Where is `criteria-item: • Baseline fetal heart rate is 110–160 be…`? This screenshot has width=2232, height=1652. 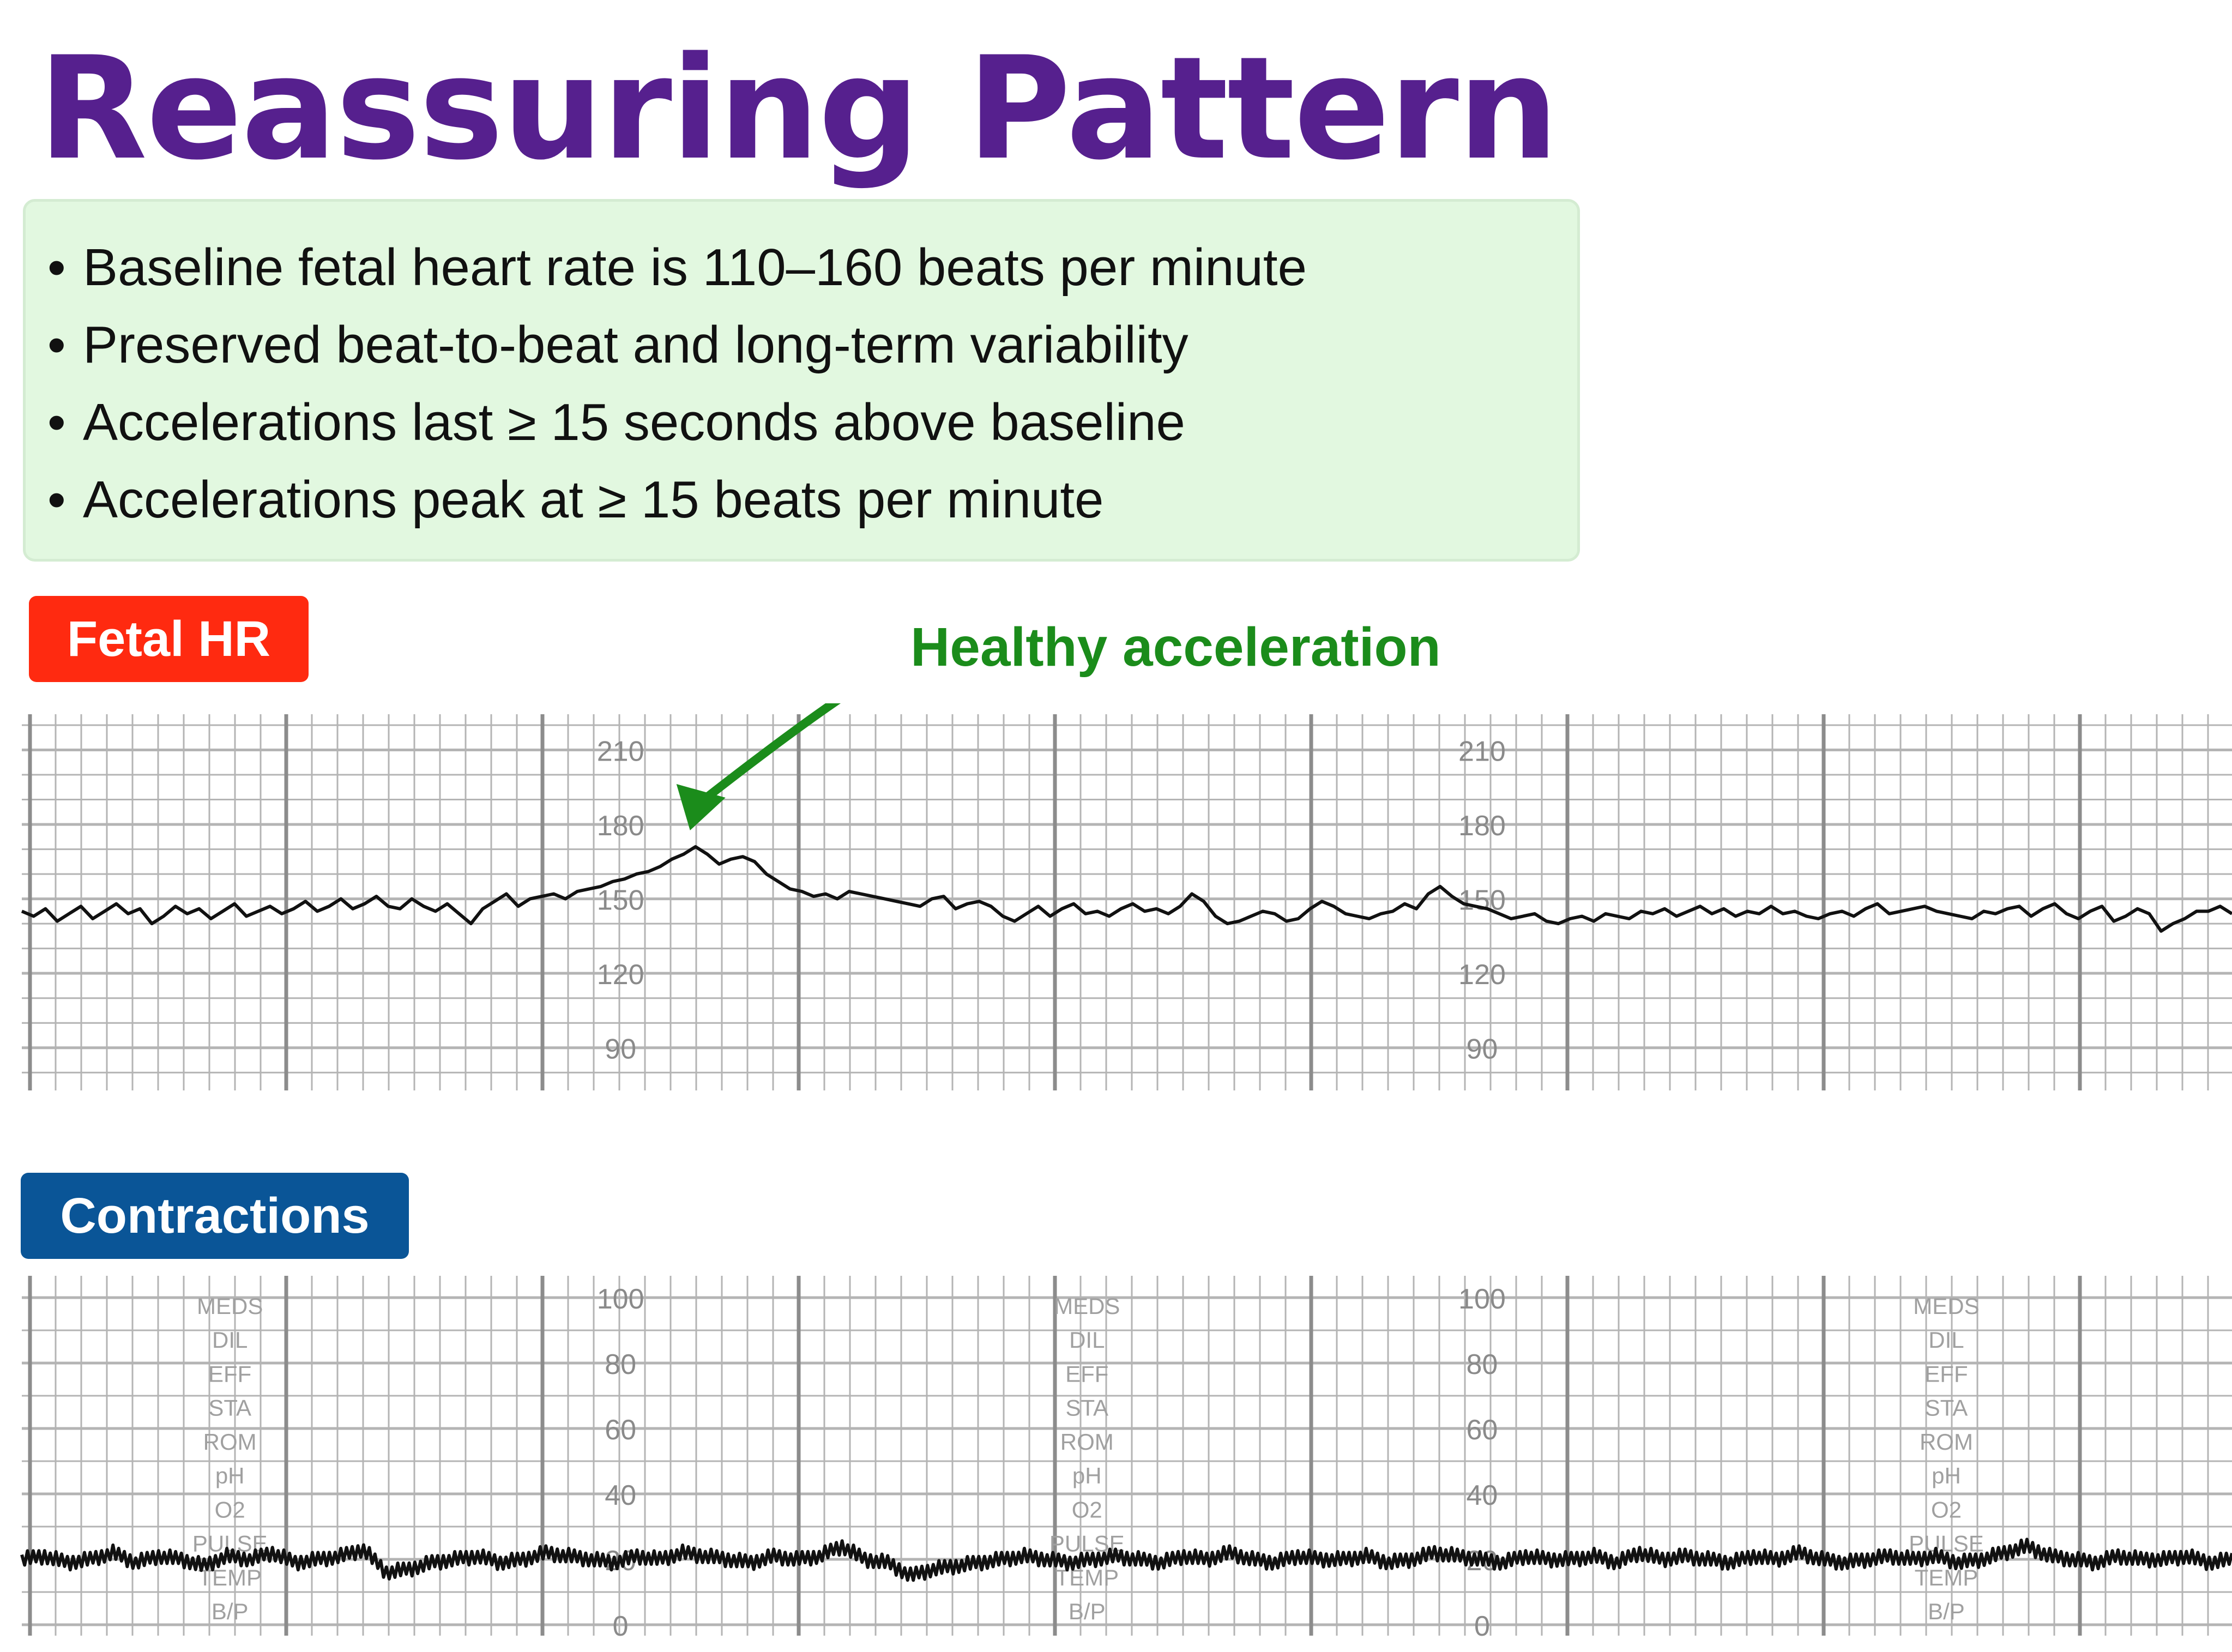 criteria-item: • Baseline fetal heart rate is 110–160 be… is located at coordinates (812, 267).